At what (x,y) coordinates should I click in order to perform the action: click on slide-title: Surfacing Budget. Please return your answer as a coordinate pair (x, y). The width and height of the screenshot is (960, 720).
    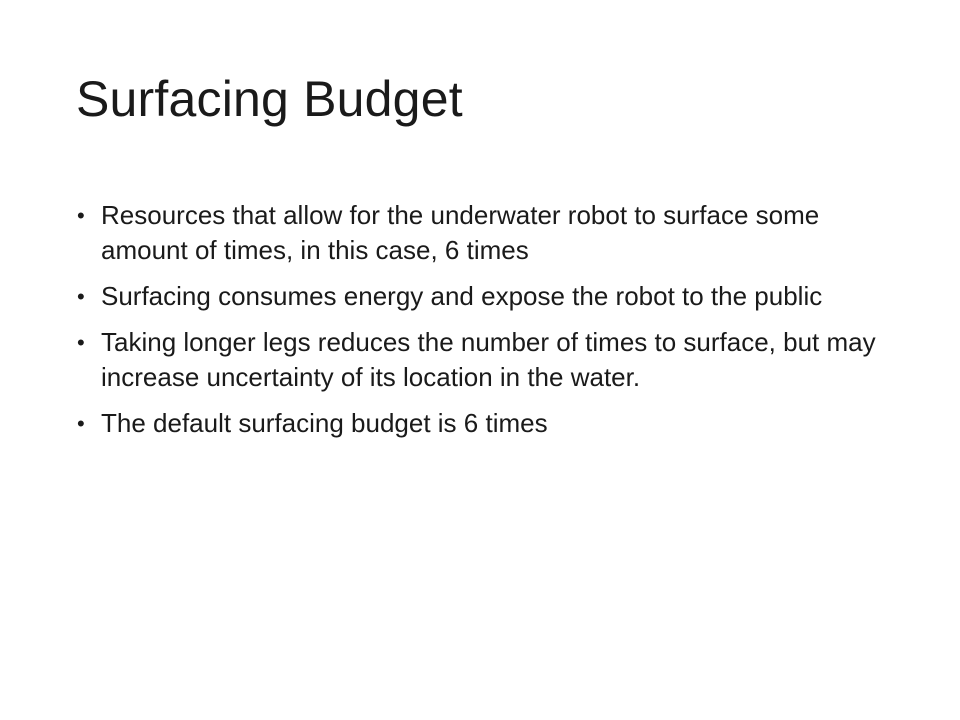
    Looking at the image, I should click on (269, 99).